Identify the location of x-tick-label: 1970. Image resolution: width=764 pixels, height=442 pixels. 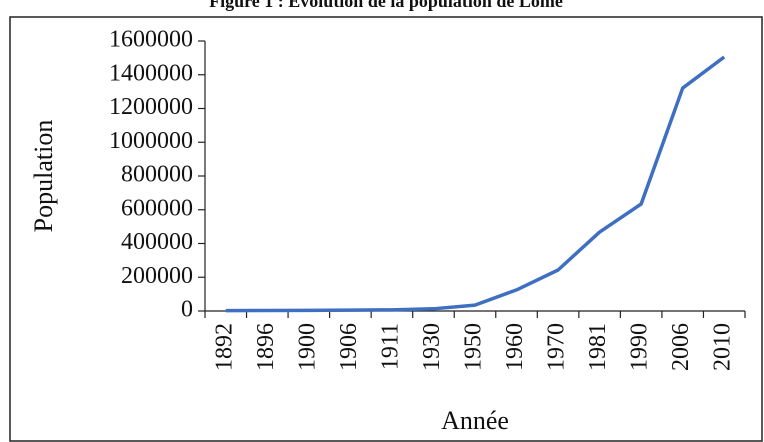
(557, 347).